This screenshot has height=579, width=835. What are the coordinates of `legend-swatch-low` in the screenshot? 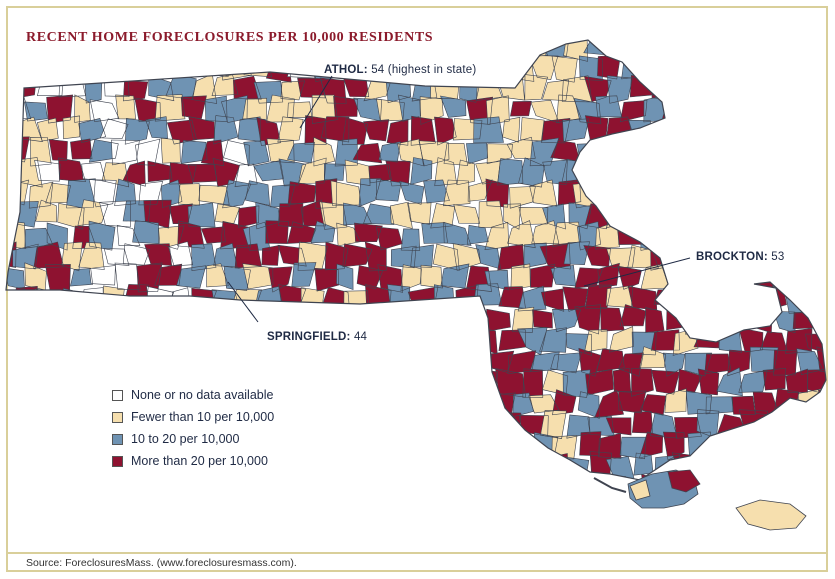 It's located at (117, 417).